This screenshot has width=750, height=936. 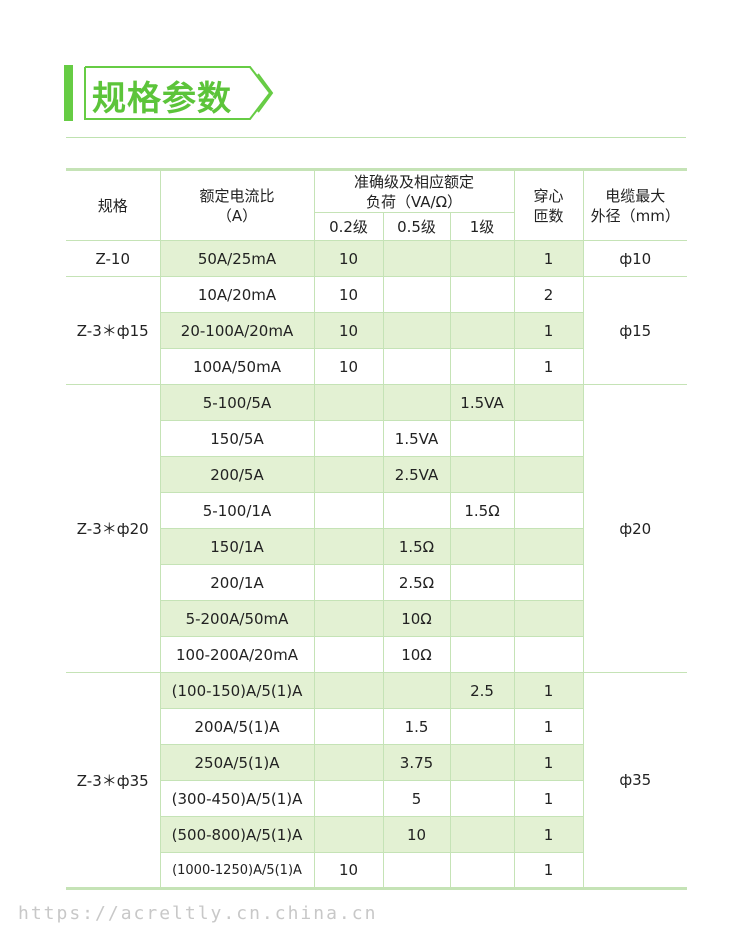 I want to click on header-accuracy-line1: 准确级及相应额定, so click(x=414, y=181).